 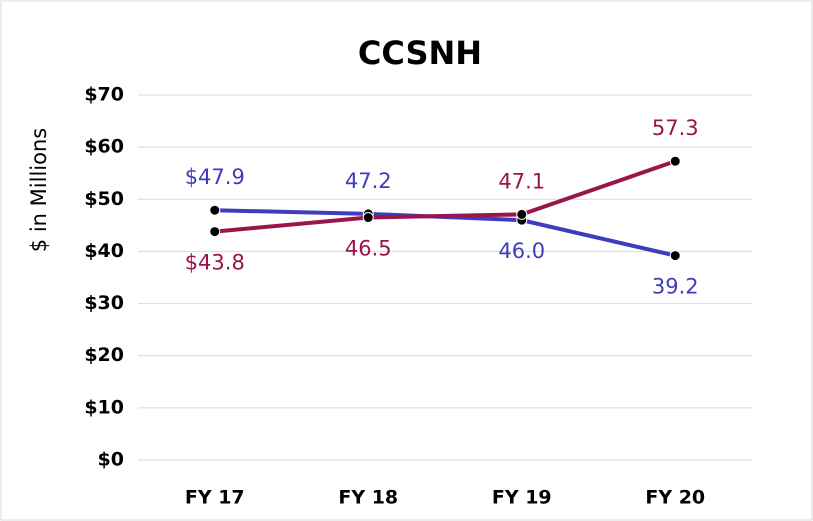 What do you see at coordinates (104, 251) in the screenshot?
I see `y-tick-label: $40` at bounding box center [104, 251].